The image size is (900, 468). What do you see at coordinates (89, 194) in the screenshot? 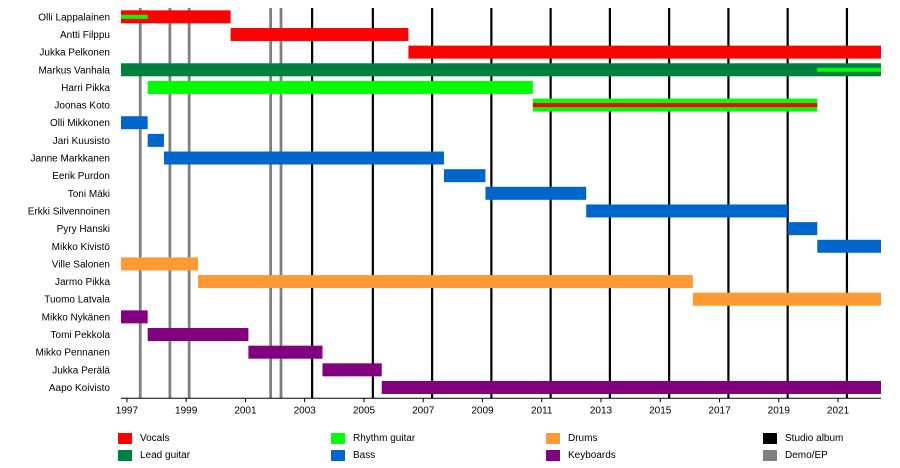
I see `member-label: Toni Mäki` at bounding box center [89, 194].